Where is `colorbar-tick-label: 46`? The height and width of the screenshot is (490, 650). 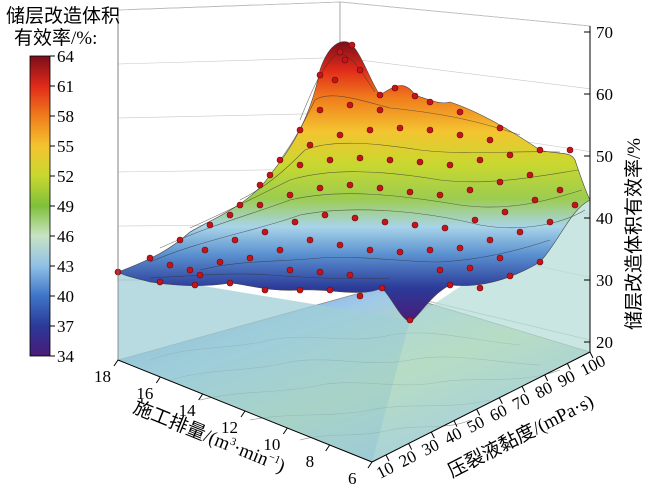 colorbar-tick-label: 46 is located at coordinates (65, 236).